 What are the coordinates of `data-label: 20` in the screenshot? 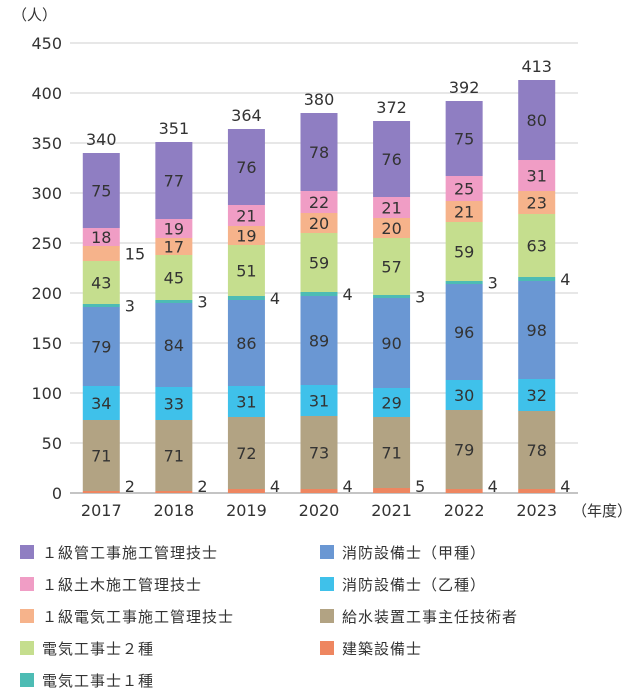 It's located at (391, 228).